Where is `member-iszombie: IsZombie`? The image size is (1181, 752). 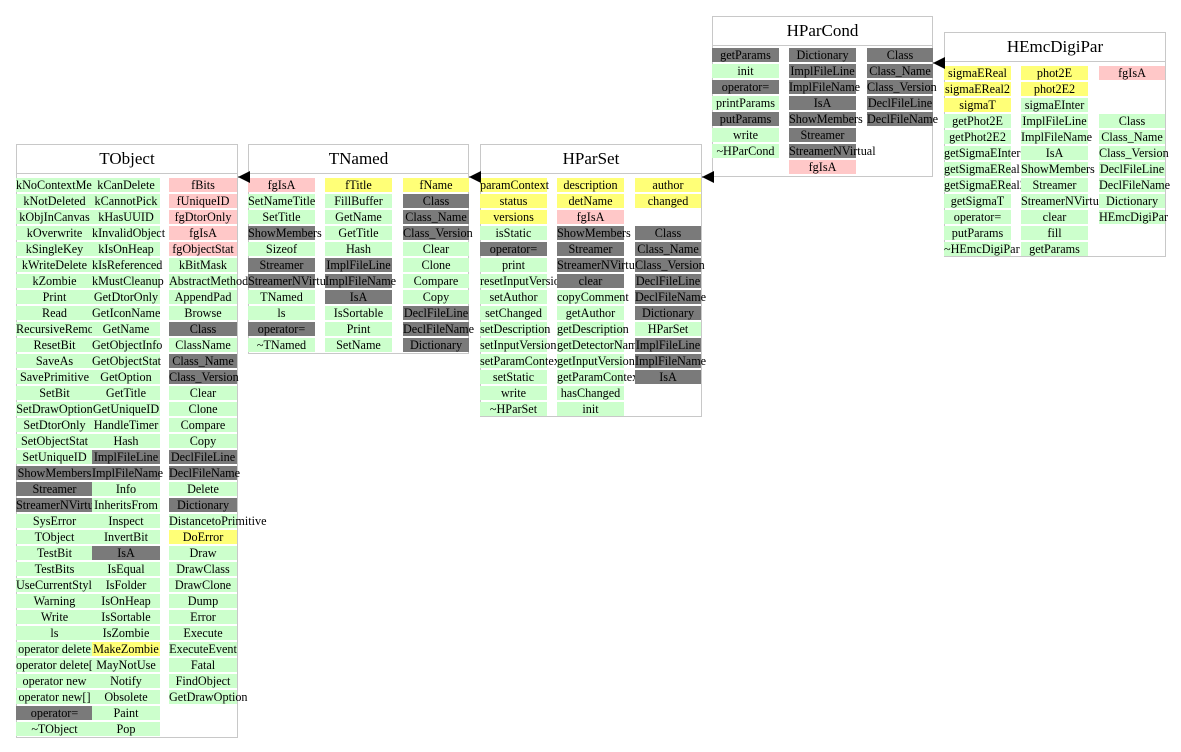 member-iszombie: IsZombie is located at coordinates (126, 633).